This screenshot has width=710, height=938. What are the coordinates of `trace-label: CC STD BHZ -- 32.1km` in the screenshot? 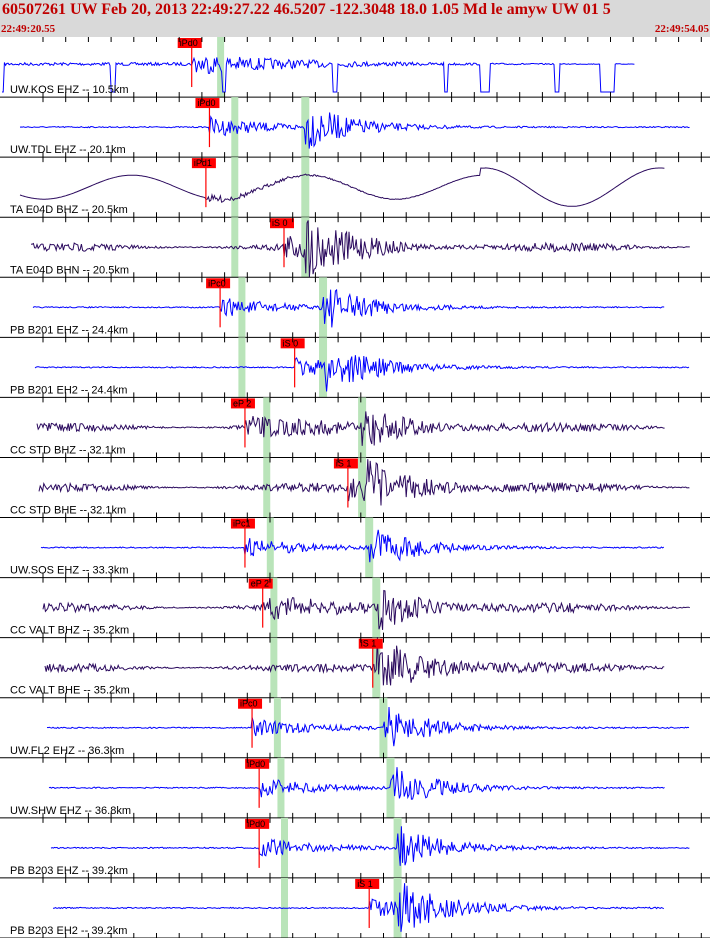 It's located at (68, 450).